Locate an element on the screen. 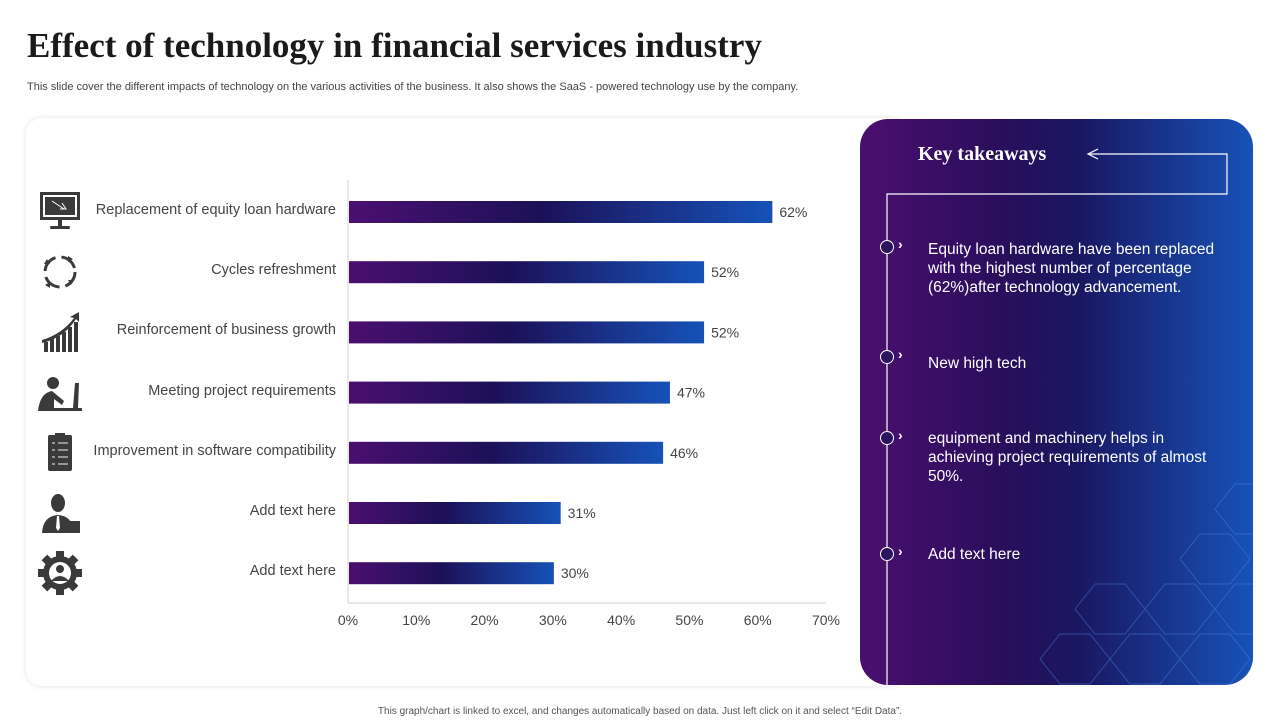 The width and height of the screenshot is (1280, 720). x-tick-label: 0% is located at coordinates (348, 620).